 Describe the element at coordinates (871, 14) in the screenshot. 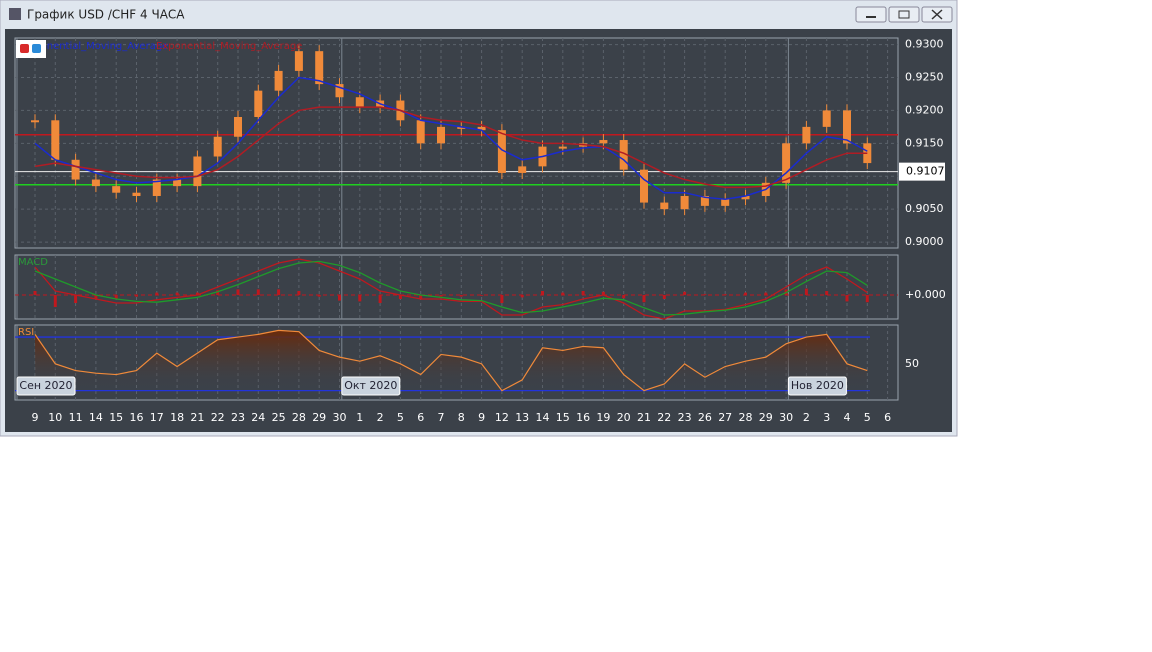

I see `minimize-button` at that location.